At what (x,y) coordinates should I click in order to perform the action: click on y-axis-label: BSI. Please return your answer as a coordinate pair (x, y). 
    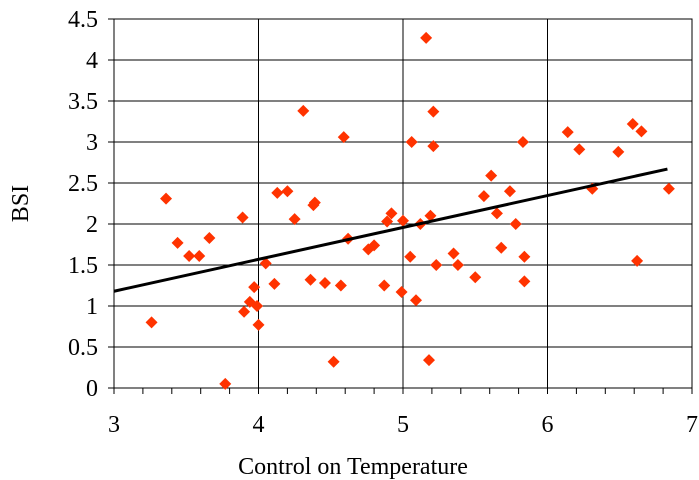
    Looking at the image, I should click on (21, 203).